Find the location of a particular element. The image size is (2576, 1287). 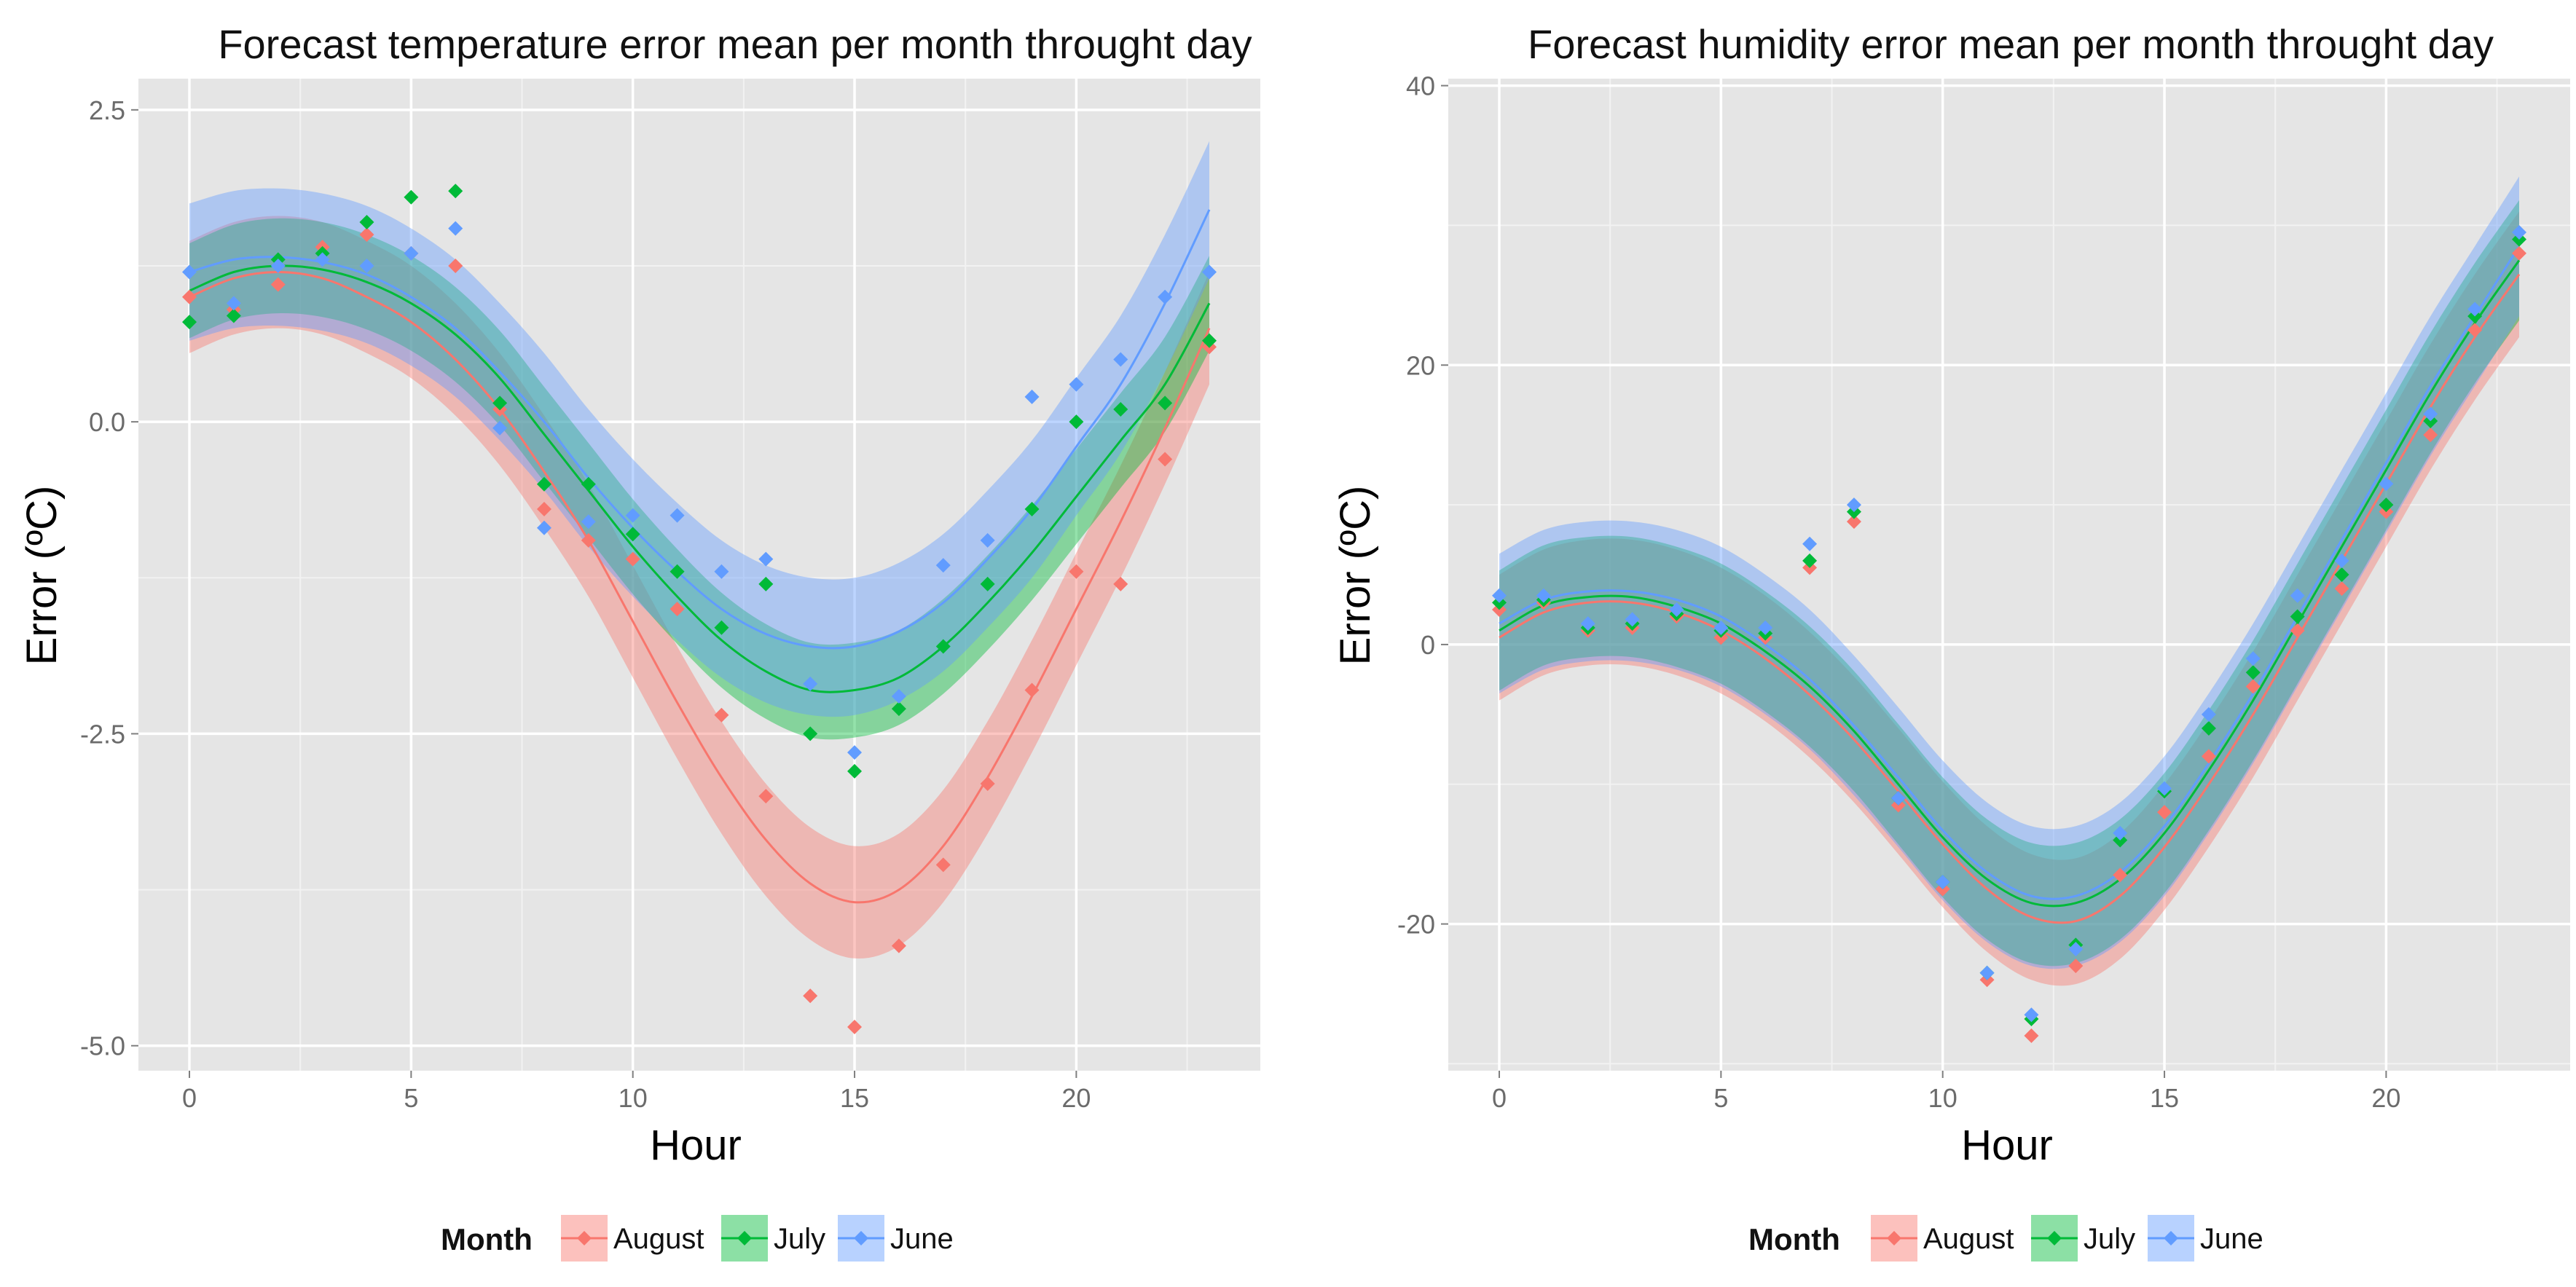

humidity-y-ticks: 40 20 0 -20 is located at coordinates (1422, 506).